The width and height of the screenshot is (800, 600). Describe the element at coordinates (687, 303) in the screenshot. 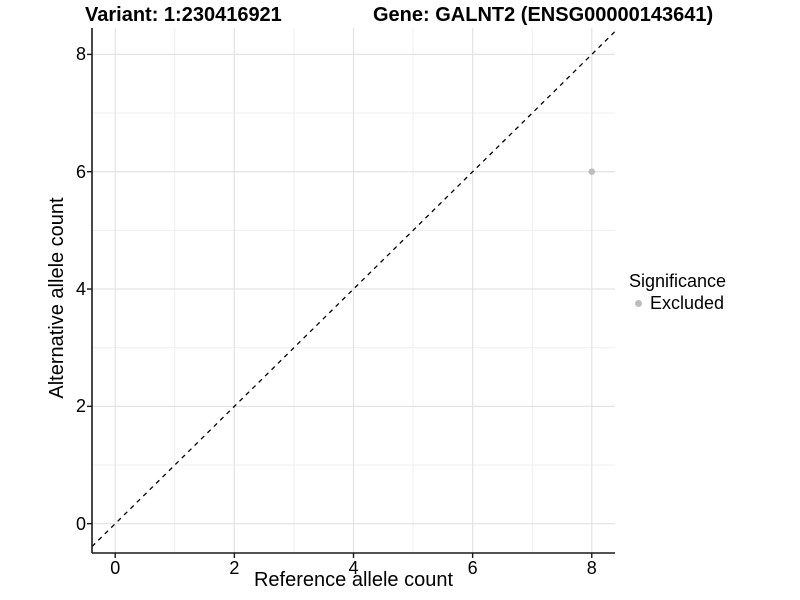

I see `legend-item-label: Excluded` at that location.